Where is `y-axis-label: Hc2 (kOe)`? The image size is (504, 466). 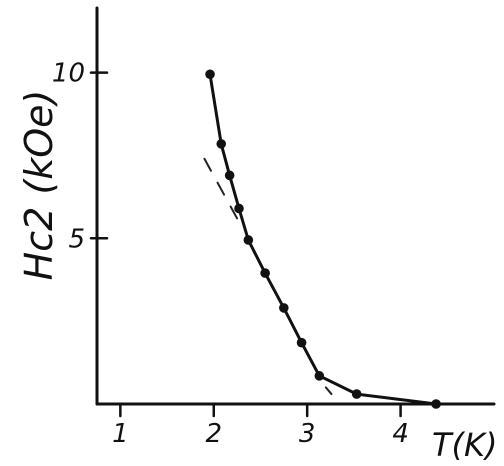
y-axis-label: Hc2 (kOe) is located at coordinates (39, 185).